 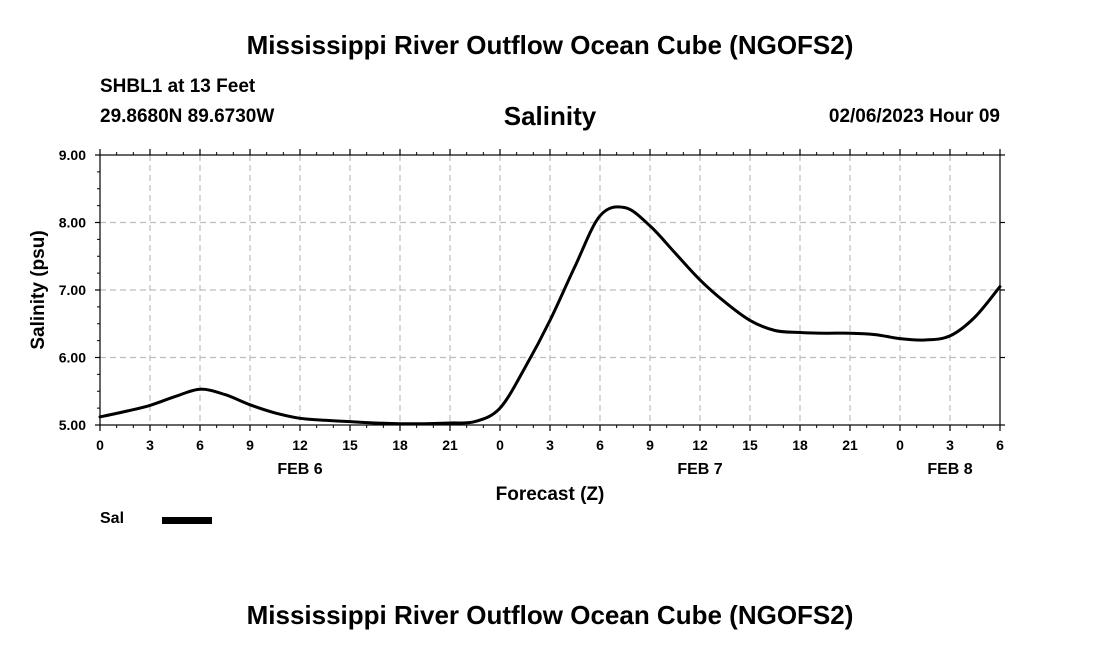 I want to click on date-label: FEB 8, so click(x=949, y=469).